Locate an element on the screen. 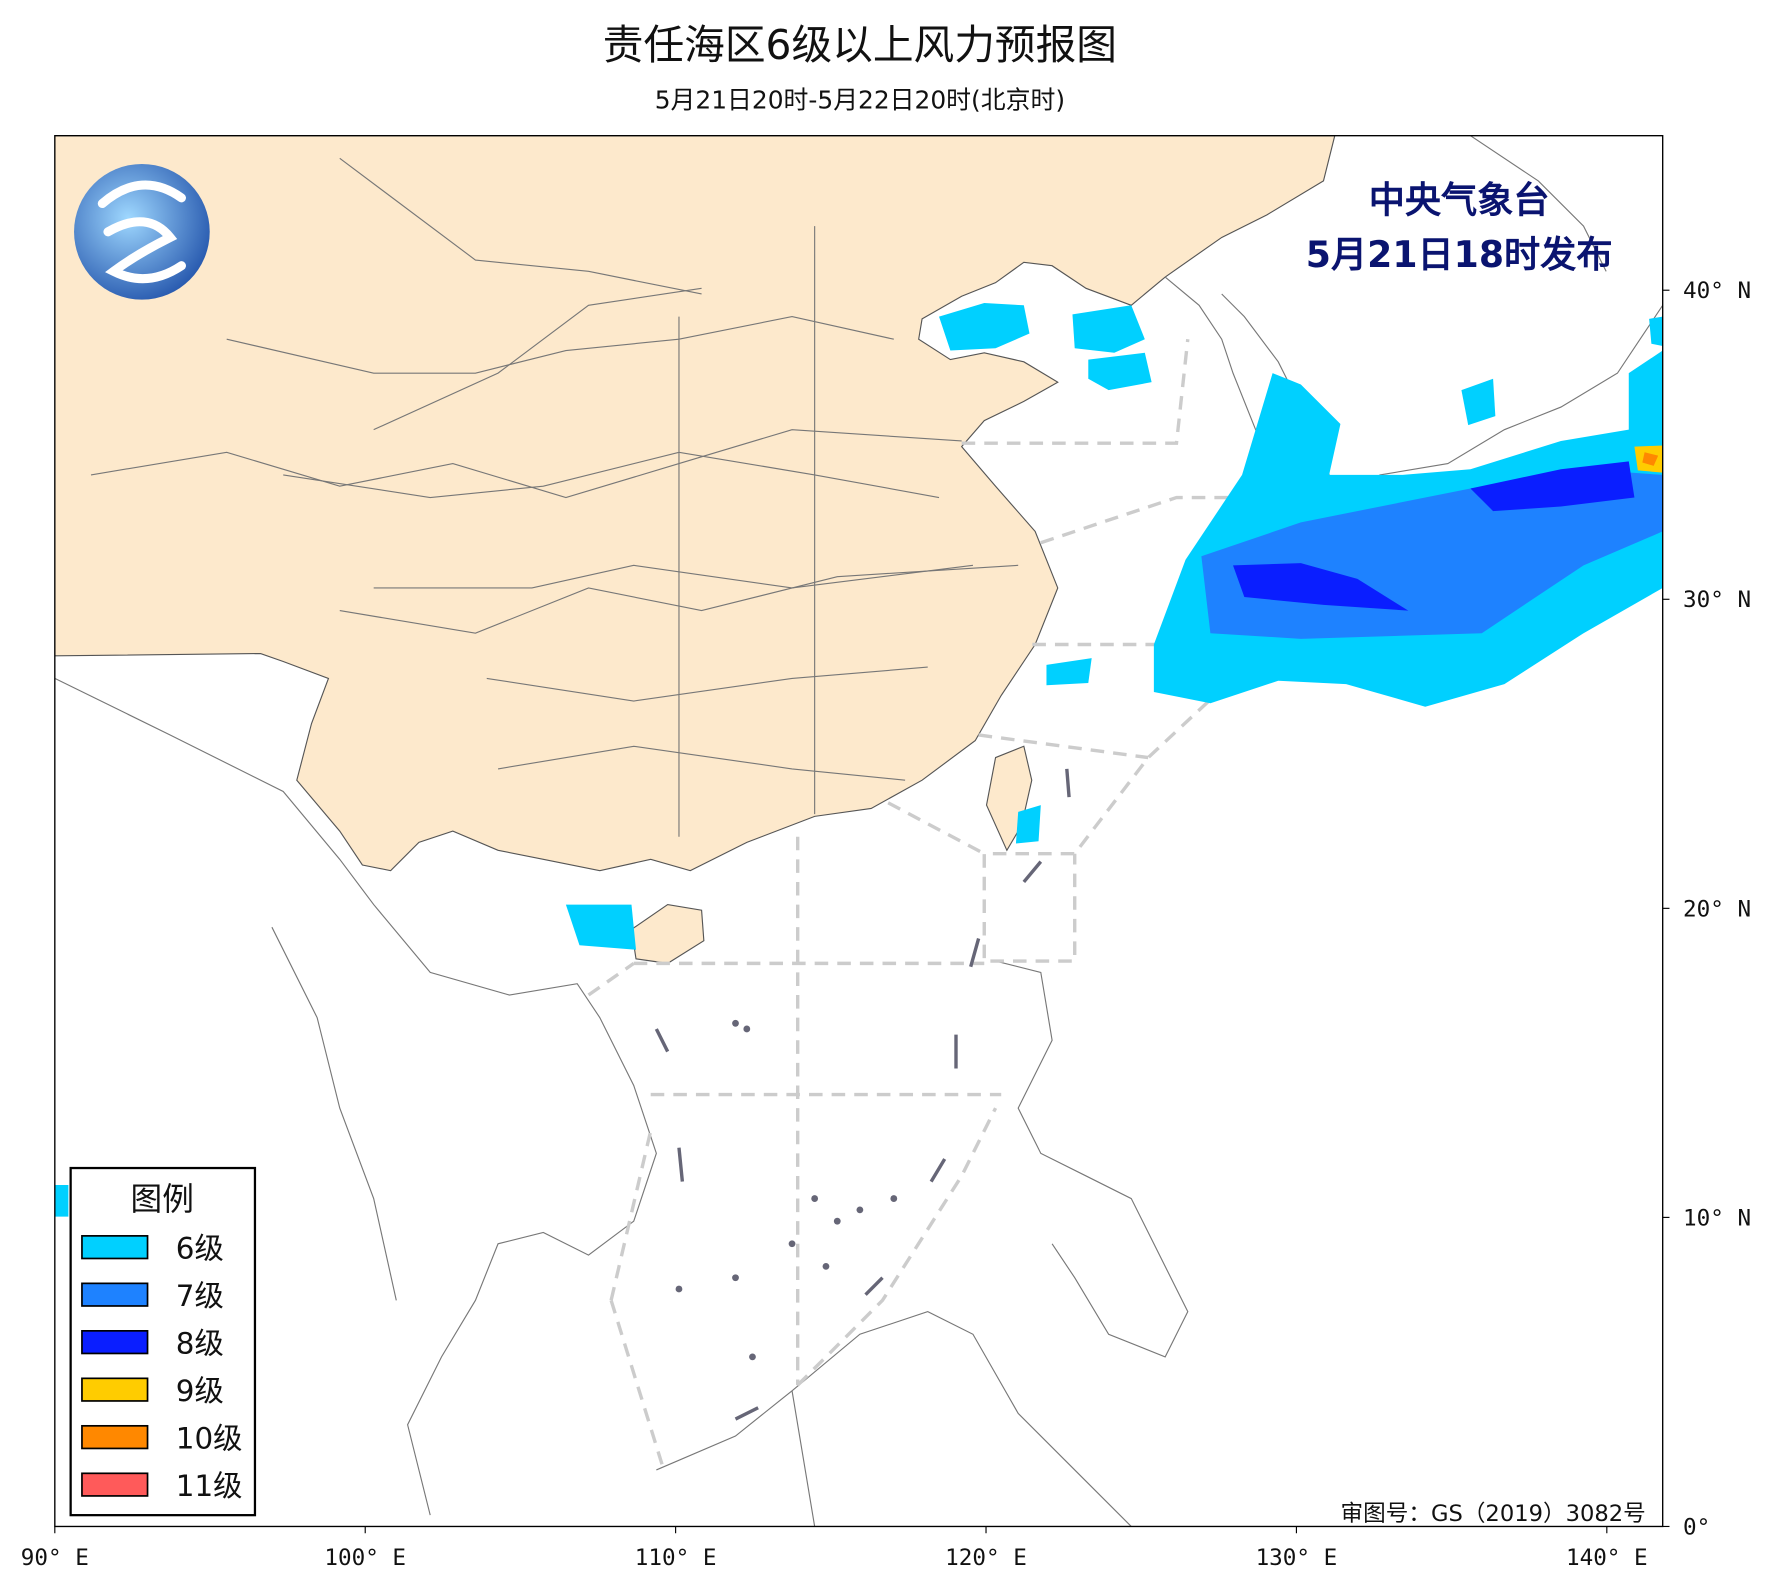 Image resolution: width=1765 pixels, height=1583 pixels. legend-label: 10级 is located at coordinates (209, 1438).